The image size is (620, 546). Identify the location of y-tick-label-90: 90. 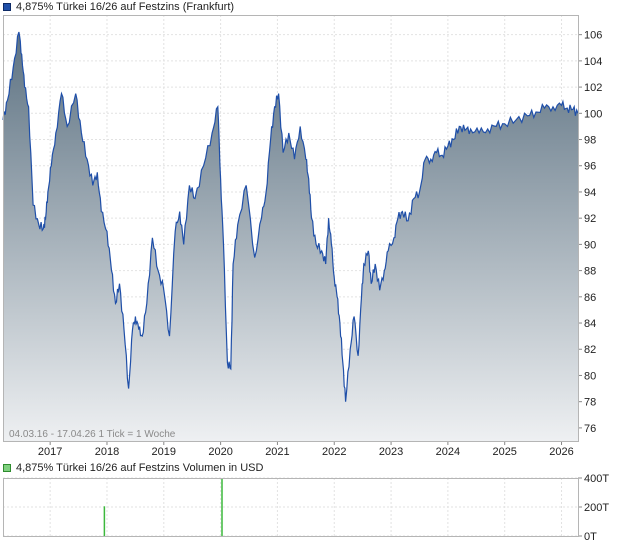
(590, 245).